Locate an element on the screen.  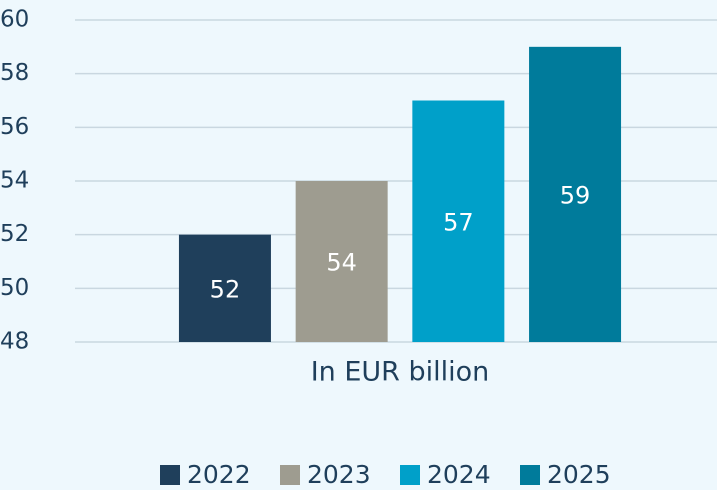
value-label: 59 is located at coordinates (575, 195).